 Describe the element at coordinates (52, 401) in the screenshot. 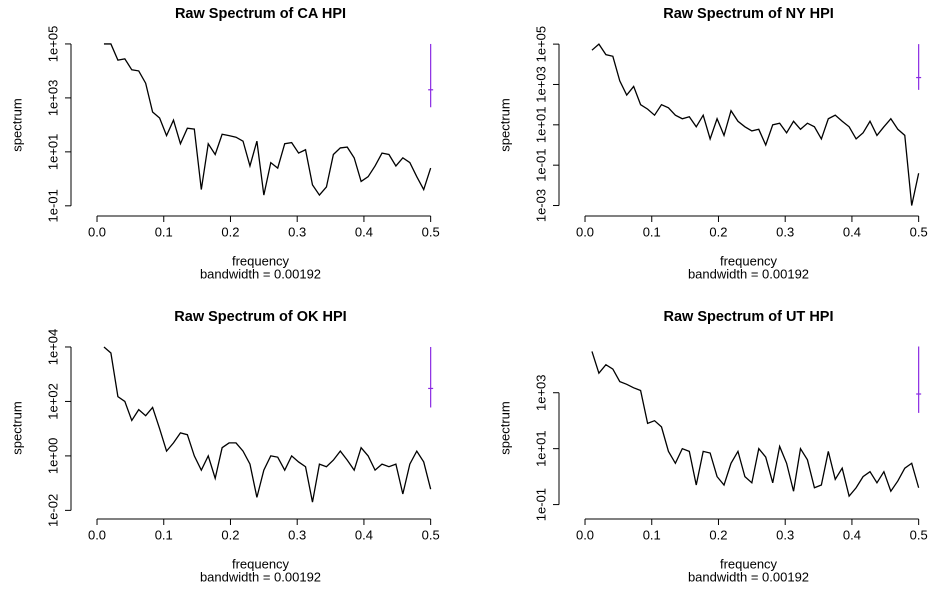

I see `y-tick-label: 1e+02` at that location.